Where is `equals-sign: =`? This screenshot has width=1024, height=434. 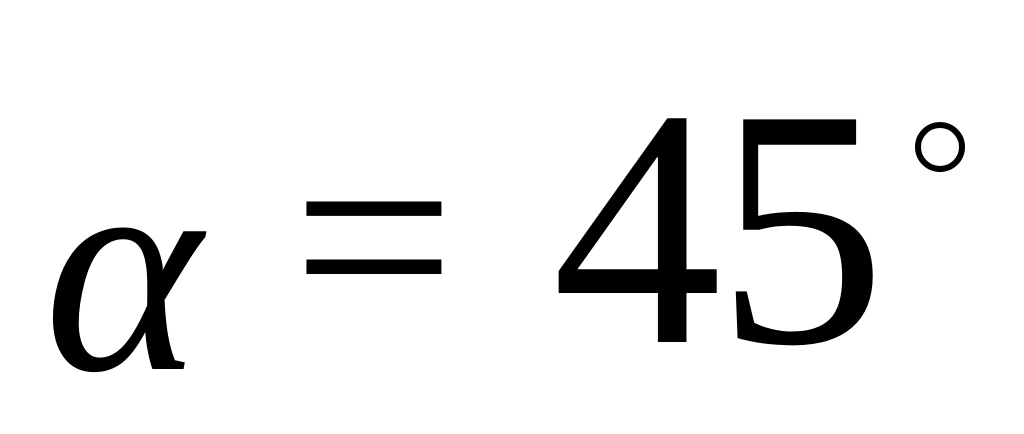 equals-sign: = is located at coordinates (374, 236).